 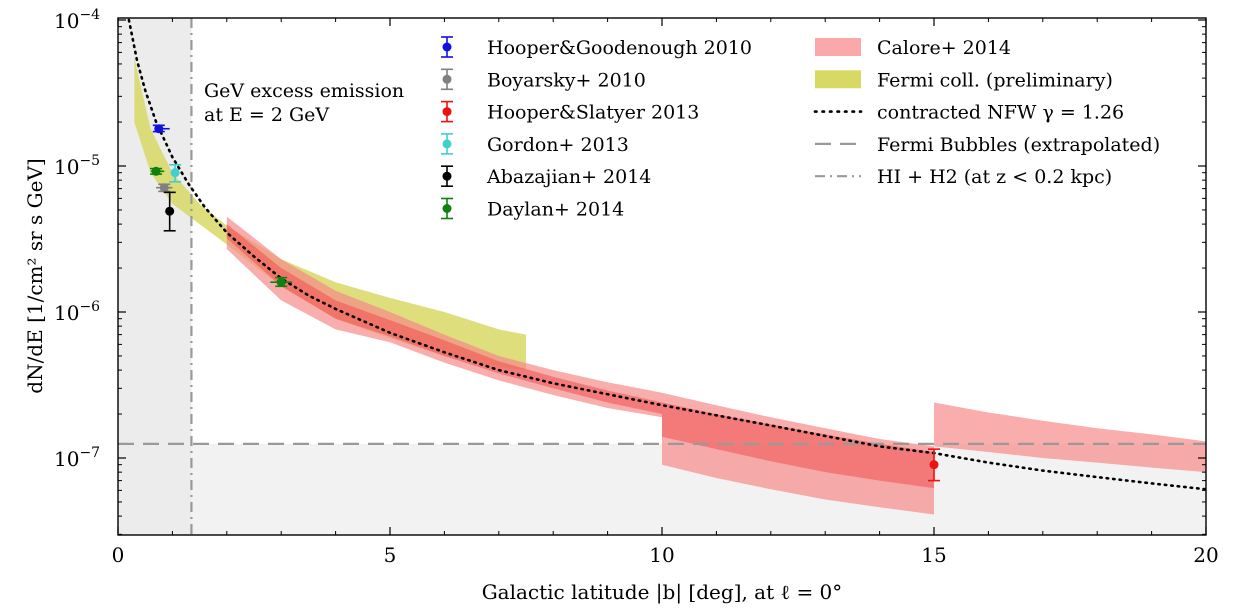 I want to click on legend-entry-right-1: Fermi coll. (preliminary), so click(x=964, y=80).